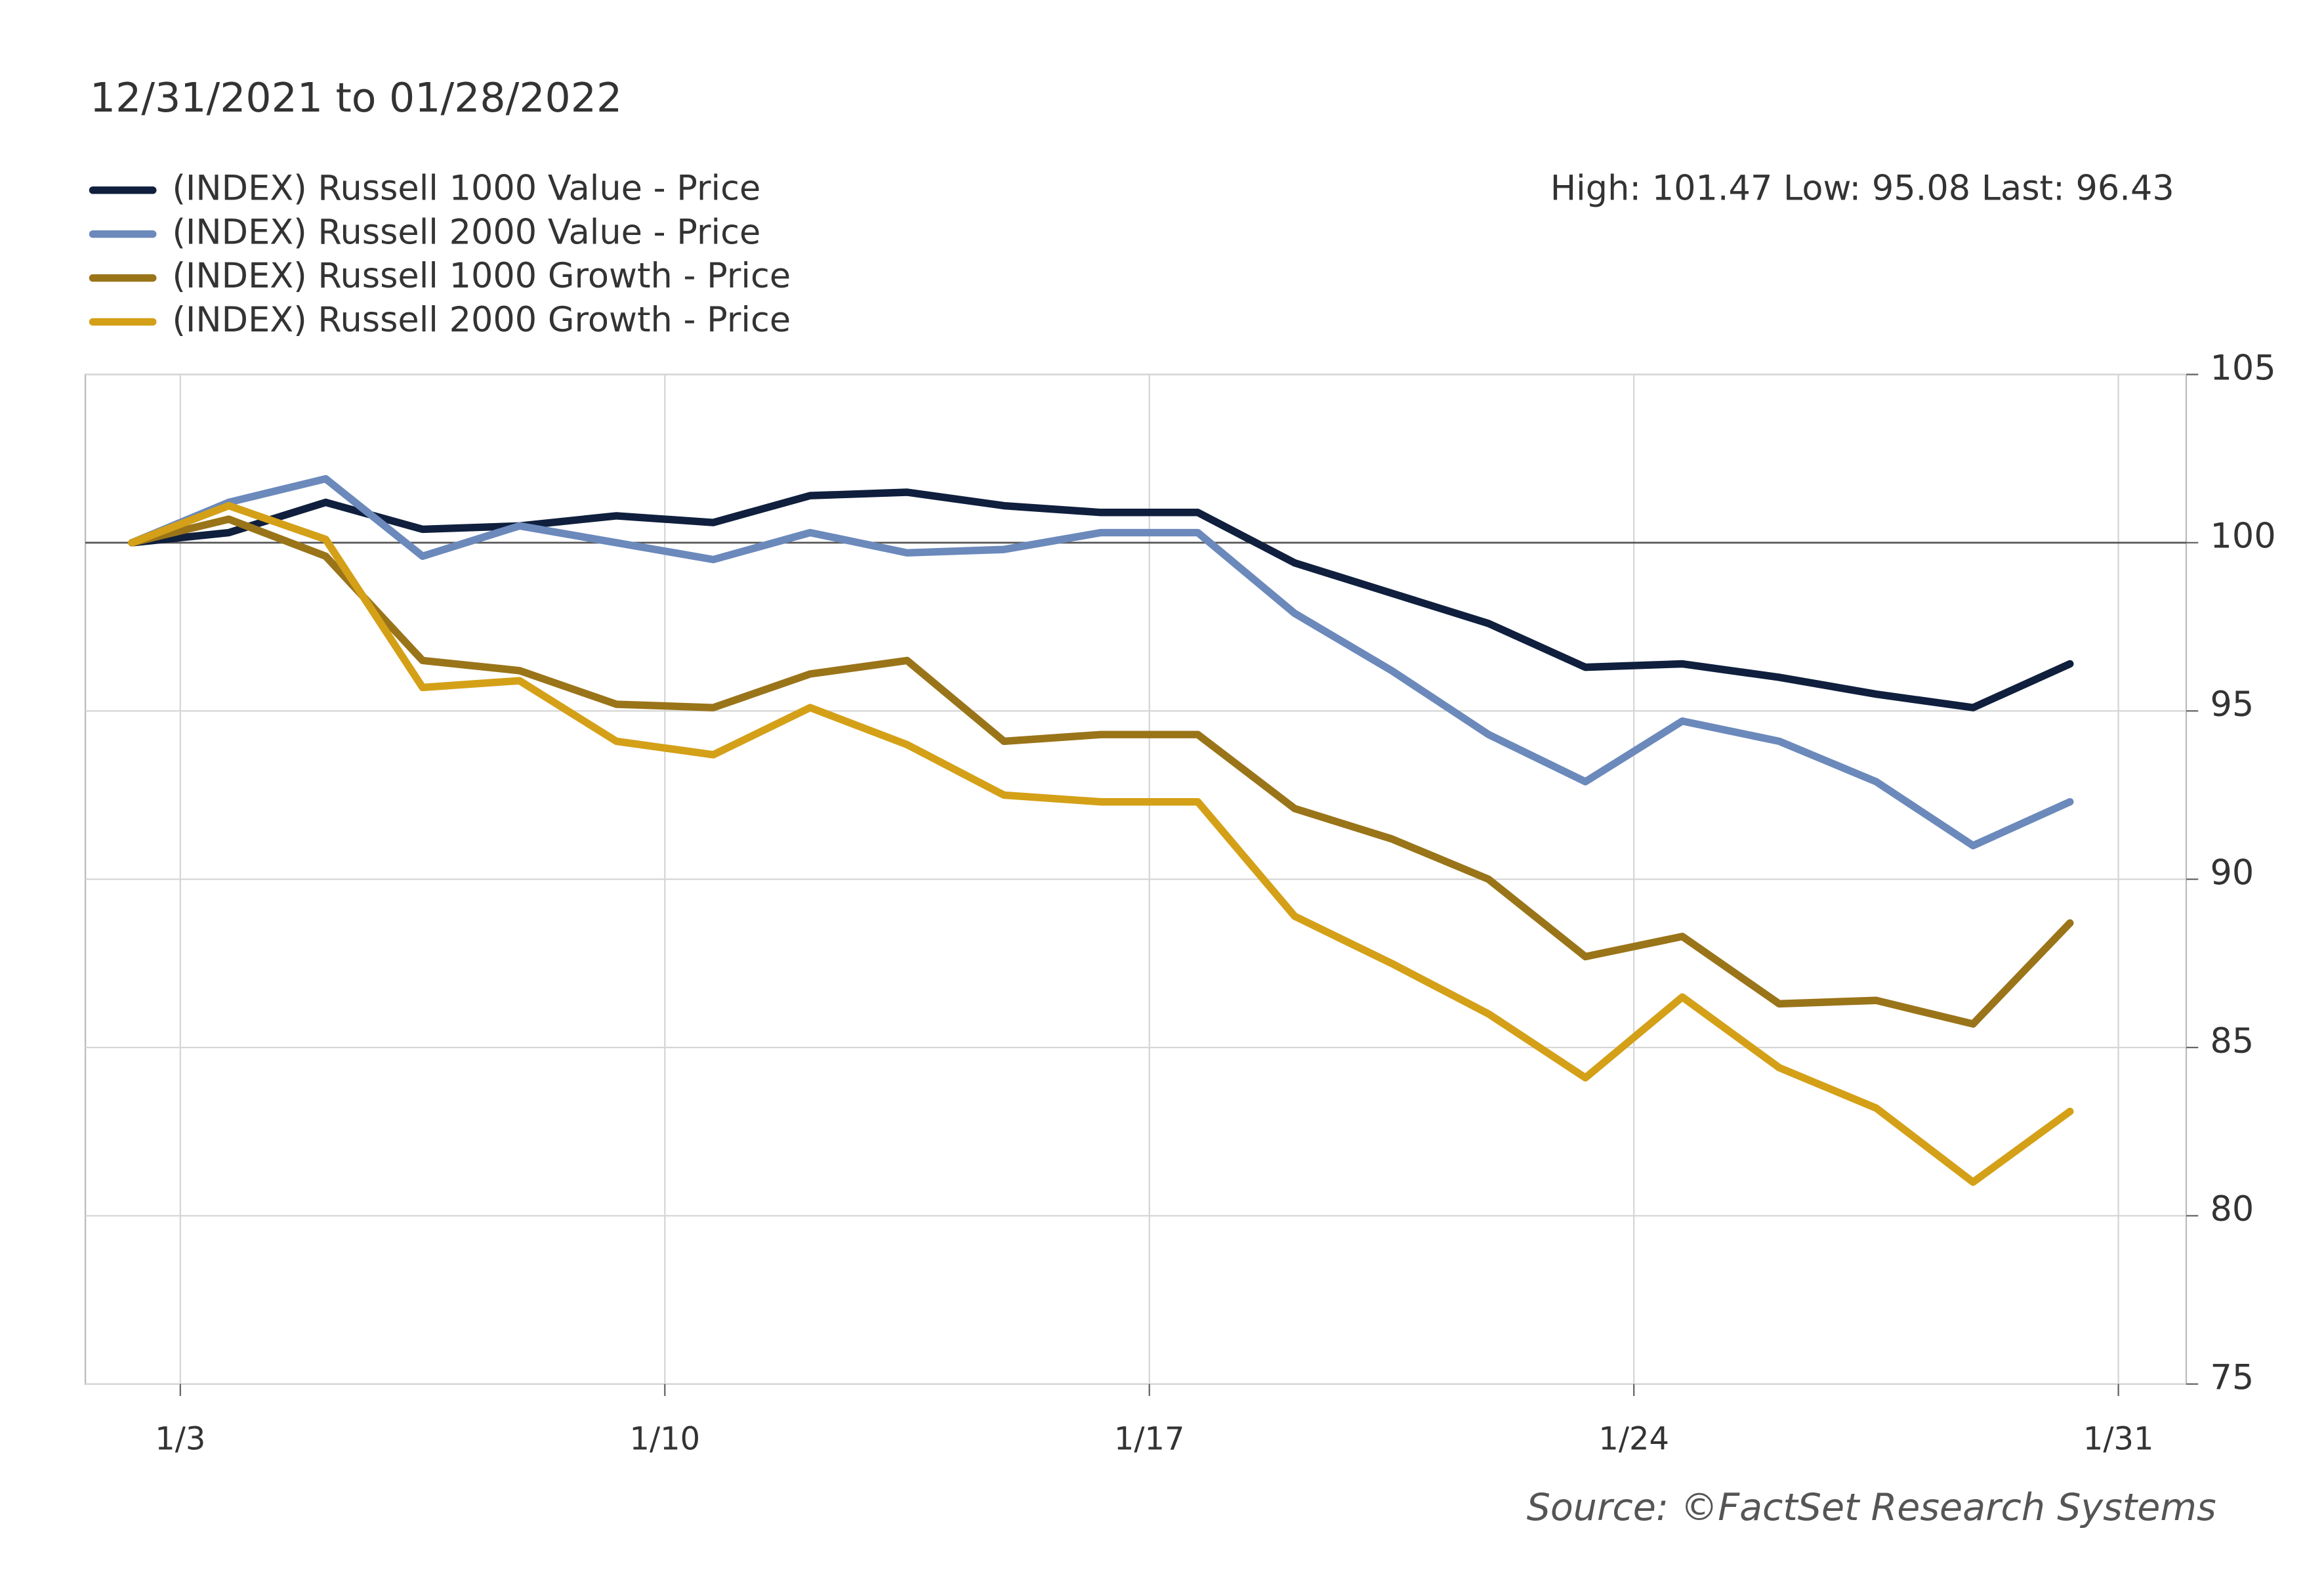 Image resolution: width=2324 pixels, height=1587 pixels. What do you see at coordinates (1101, 599) in the screenshot?
I see `series-line` at bounding box center [1101, 599].